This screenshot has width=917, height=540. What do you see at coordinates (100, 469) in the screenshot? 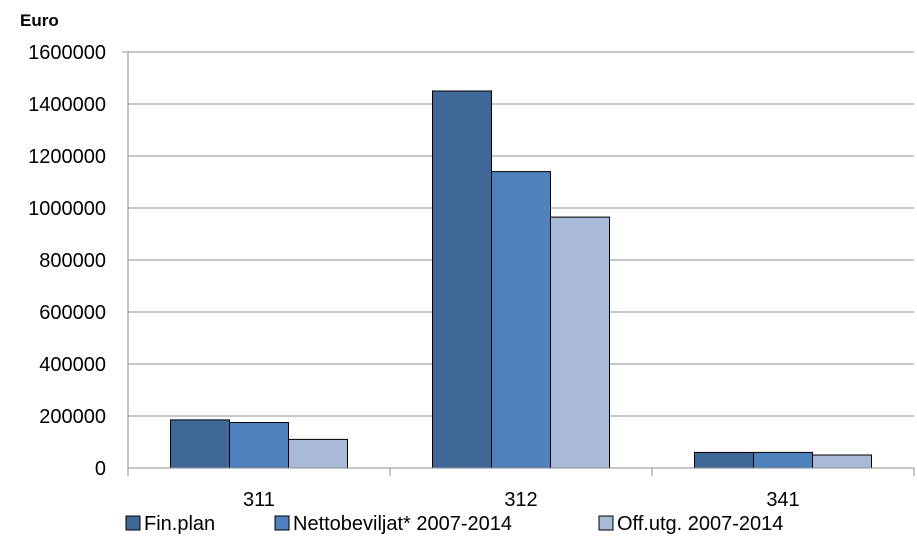
I see `y-tick-label: 0` at bounding box center [100, 469].